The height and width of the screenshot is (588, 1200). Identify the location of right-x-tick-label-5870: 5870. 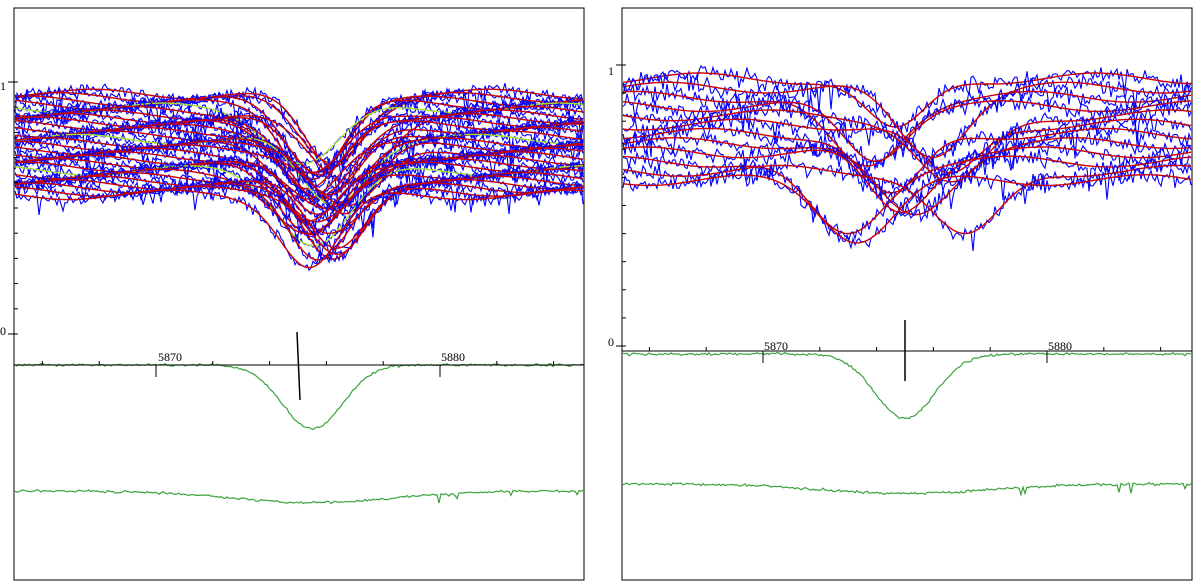
(776, 346).